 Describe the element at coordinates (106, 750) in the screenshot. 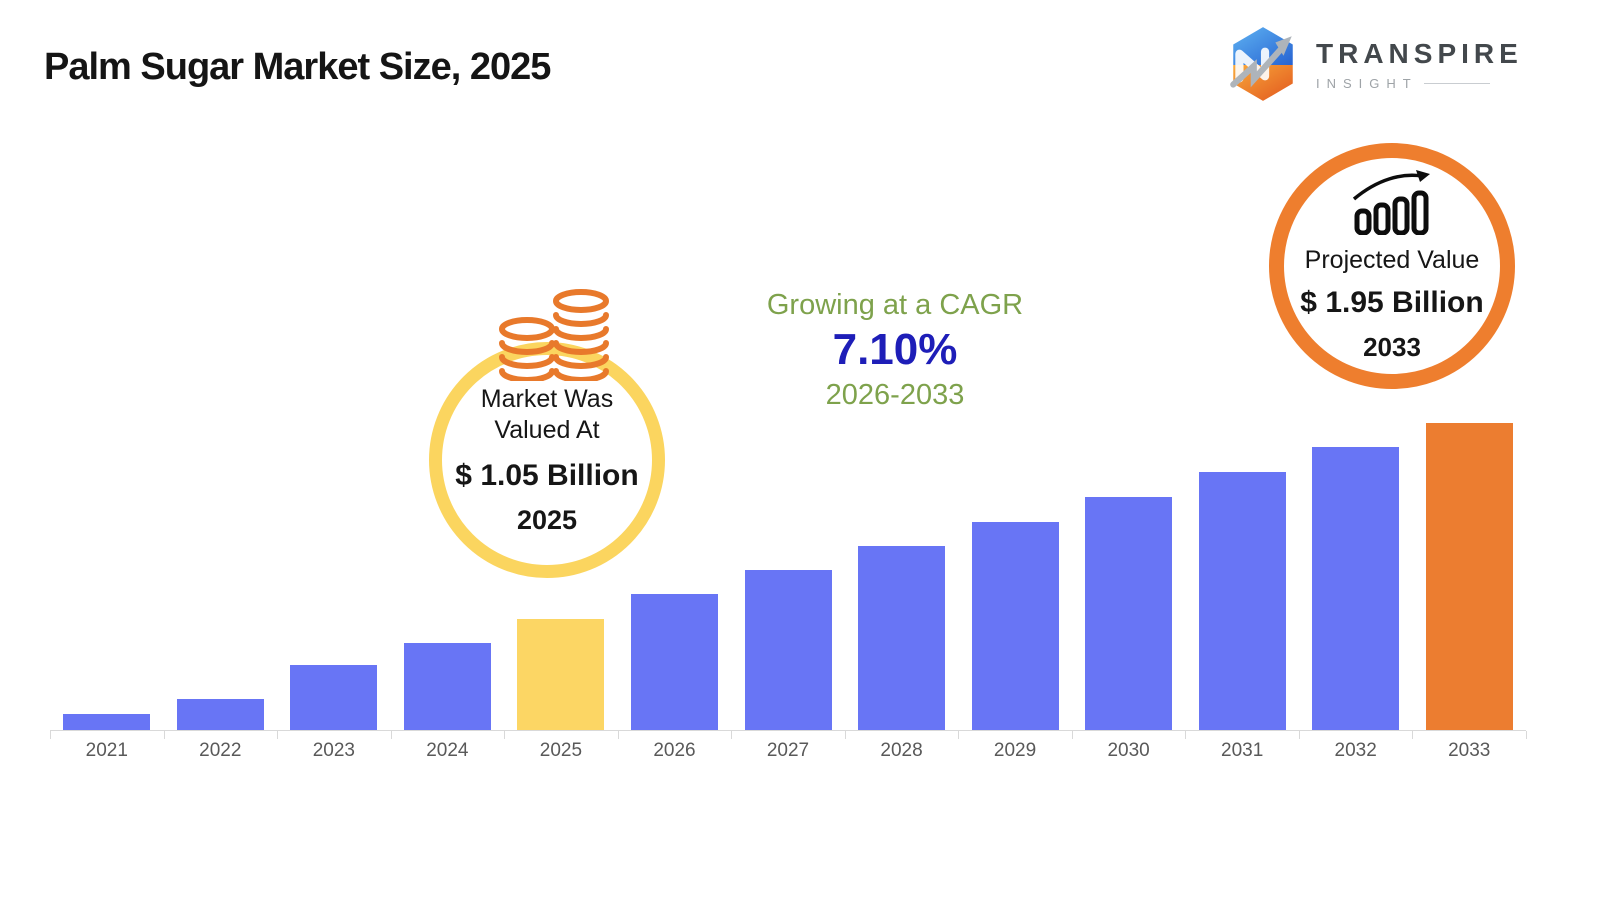

I see `x-axis-label-2021: 2021` at that location.